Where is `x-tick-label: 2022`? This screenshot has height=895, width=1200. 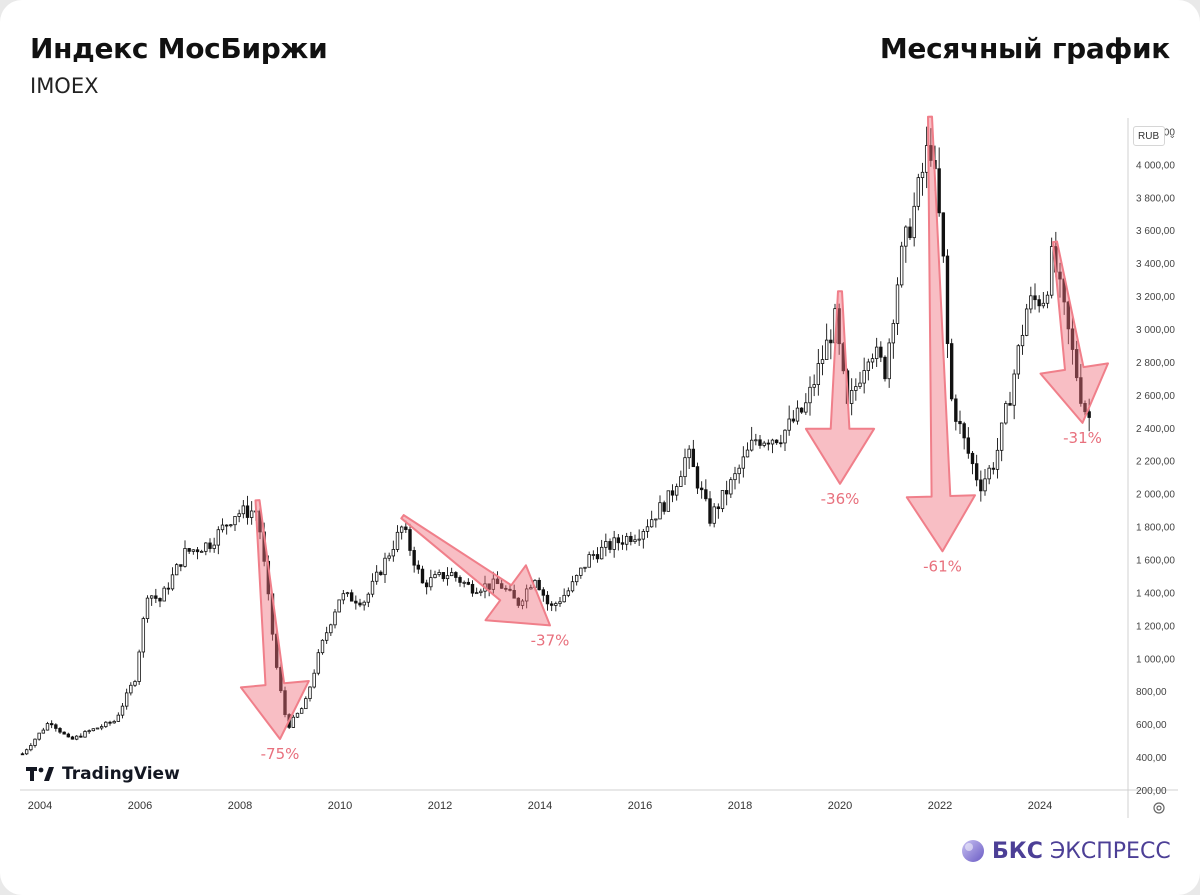 x-tick-label: 2022 is located at coordinates (940, 806).